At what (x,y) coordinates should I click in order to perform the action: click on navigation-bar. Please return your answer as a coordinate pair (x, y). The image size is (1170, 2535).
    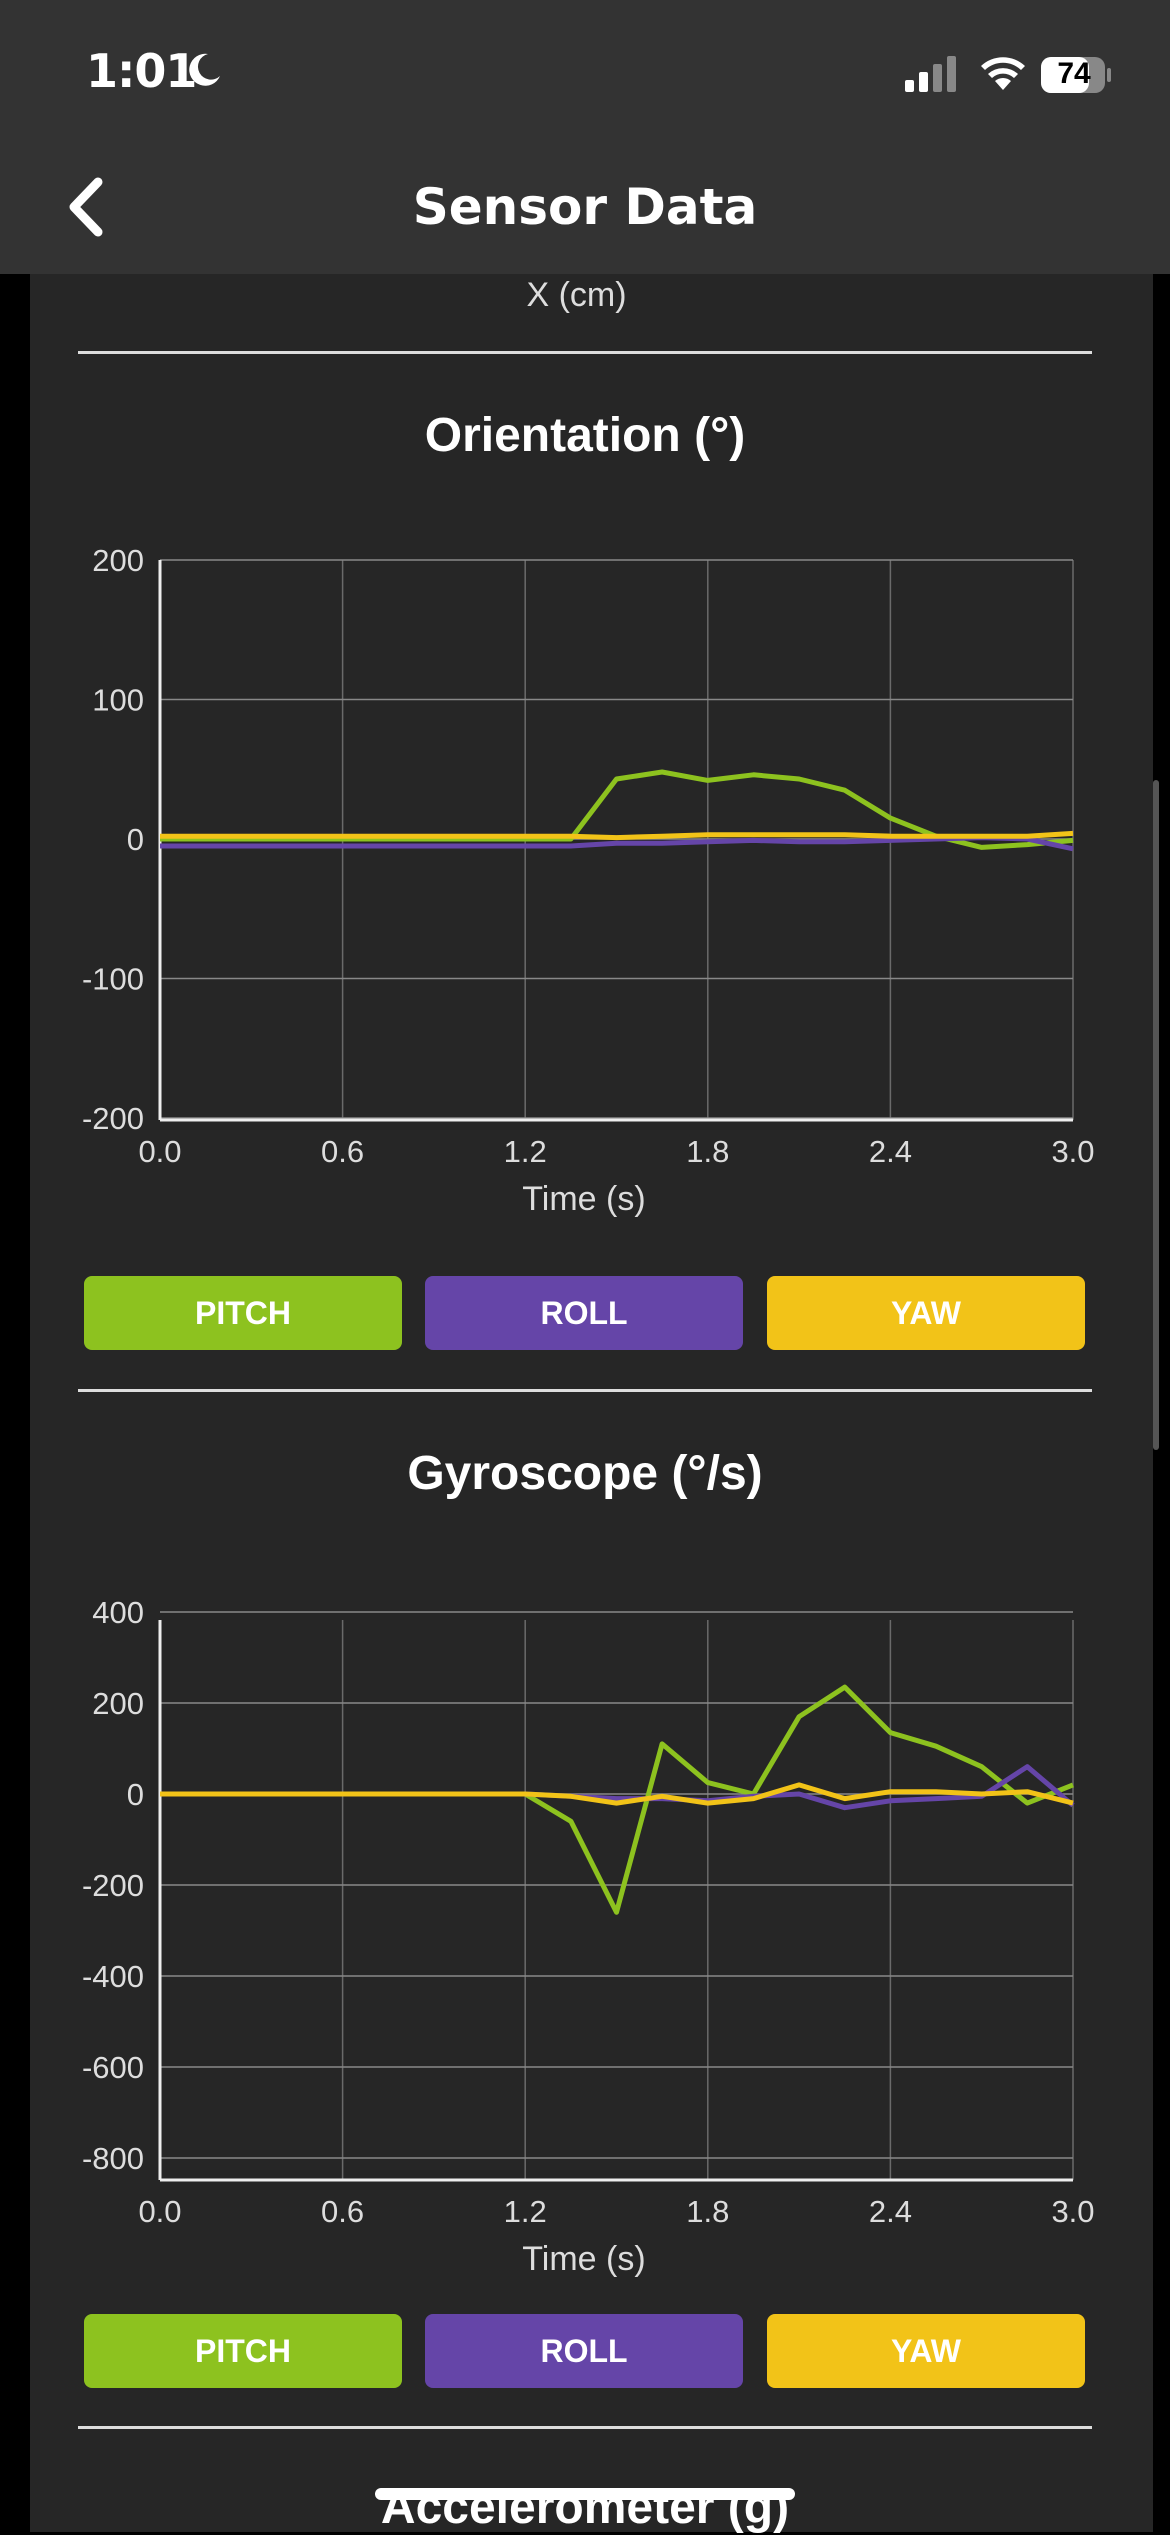
    Looking at the image, I should click on (585, 207).